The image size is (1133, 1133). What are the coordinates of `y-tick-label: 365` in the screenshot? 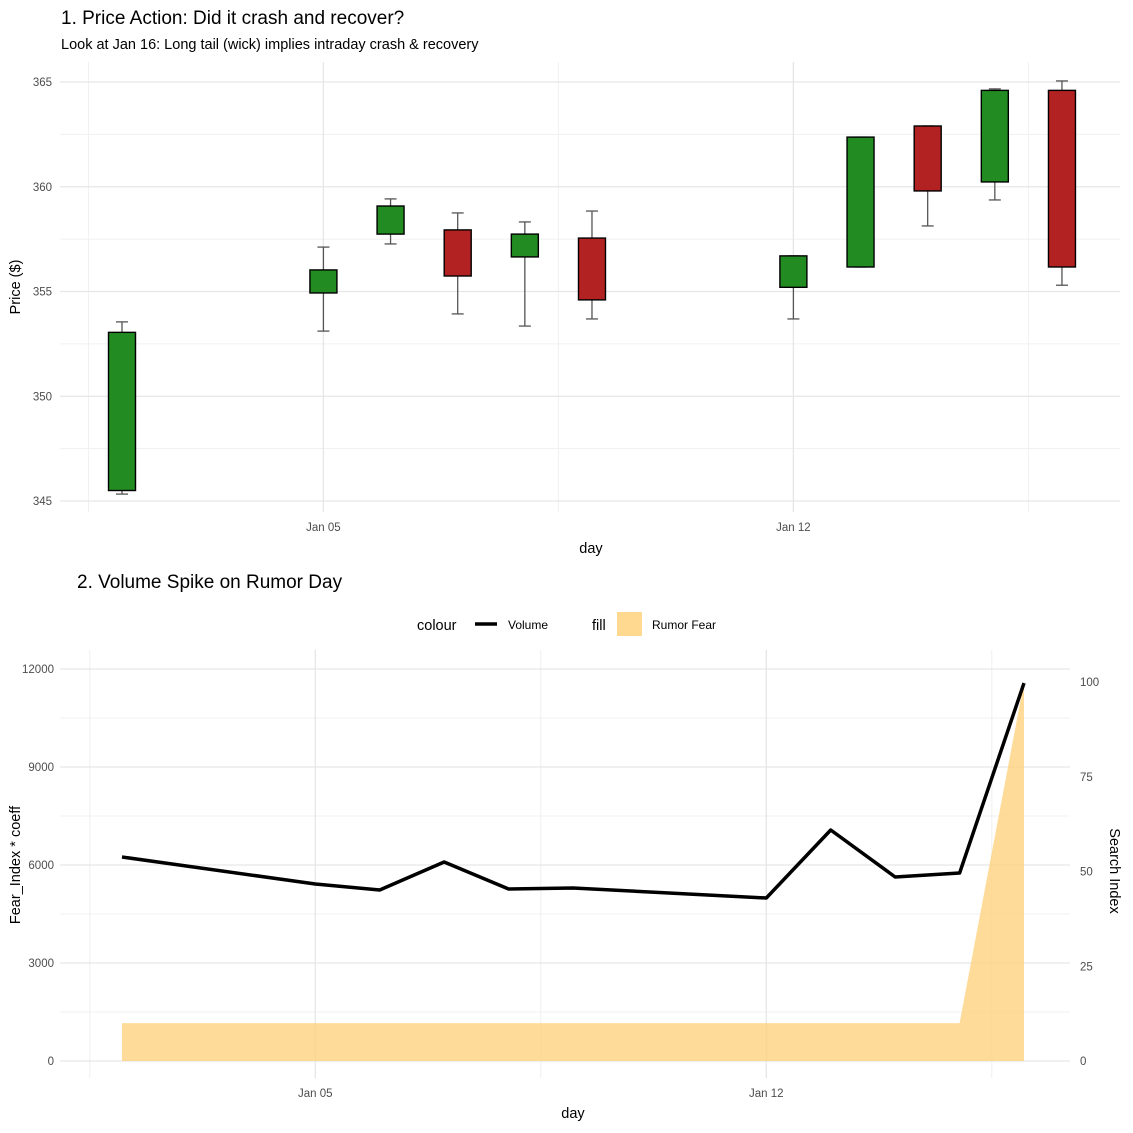 It's located at (42, 83).